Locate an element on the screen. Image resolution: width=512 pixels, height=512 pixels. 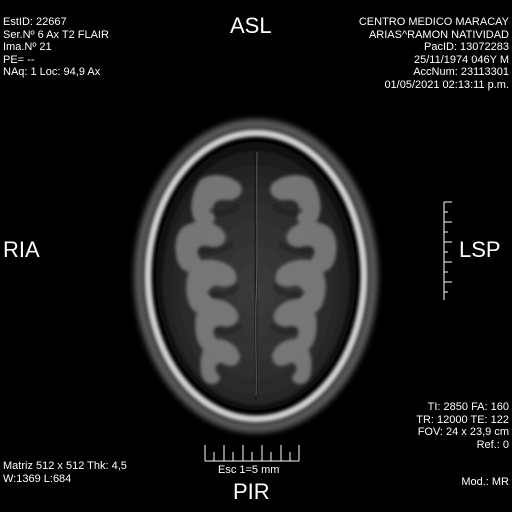
acquisition-location: NAq: 1 Loc: 94,9 Ax is located at coordinates (52, 72).